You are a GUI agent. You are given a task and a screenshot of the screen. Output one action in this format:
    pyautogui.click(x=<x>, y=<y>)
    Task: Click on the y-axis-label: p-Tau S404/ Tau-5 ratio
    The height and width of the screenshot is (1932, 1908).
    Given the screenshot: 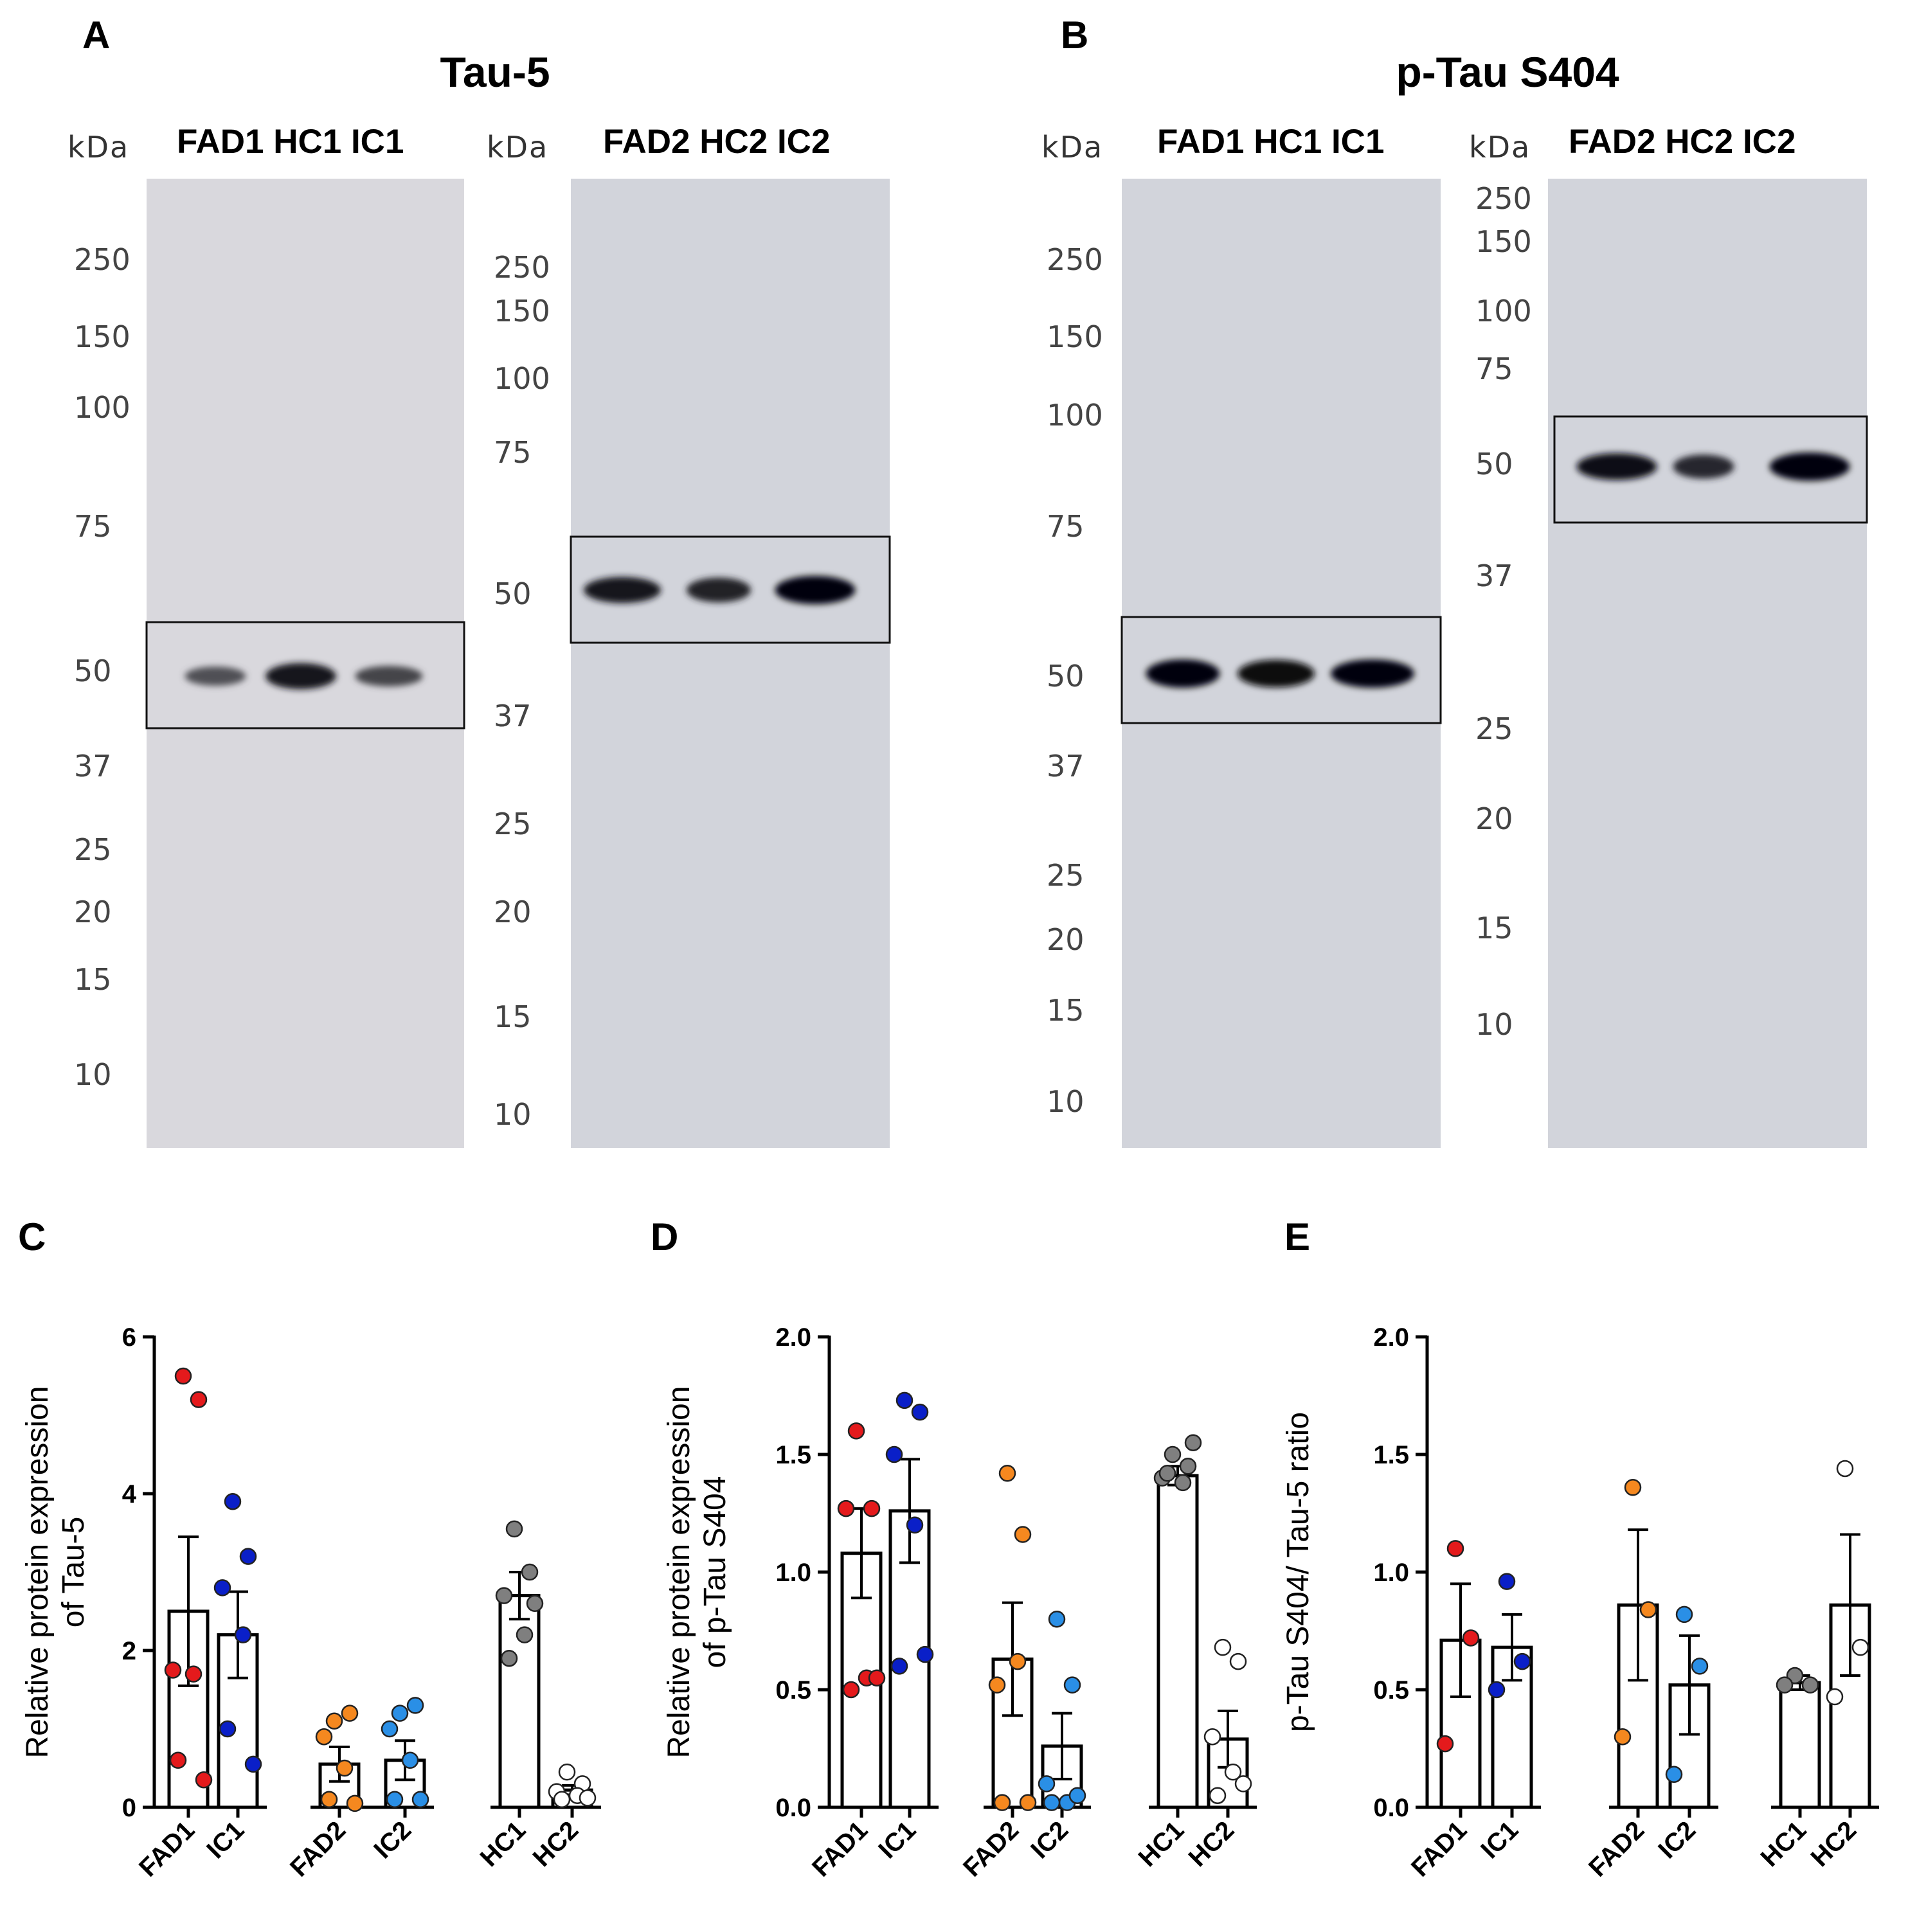 What is the action you would take?
    pyautogui.click(x=1298, y=1572)
    